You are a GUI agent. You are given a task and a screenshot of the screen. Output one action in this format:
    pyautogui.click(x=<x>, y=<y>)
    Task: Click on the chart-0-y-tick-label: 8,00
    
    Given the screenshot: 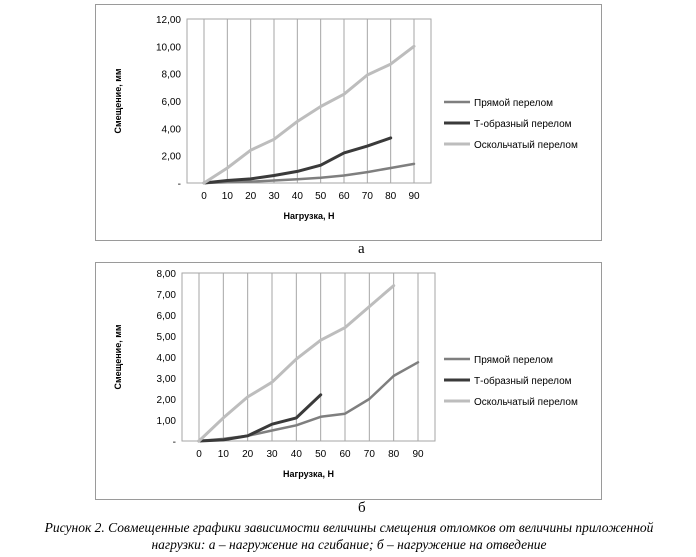 What is the action you would take?
    pyautogui.click(x=172, y=75)
    